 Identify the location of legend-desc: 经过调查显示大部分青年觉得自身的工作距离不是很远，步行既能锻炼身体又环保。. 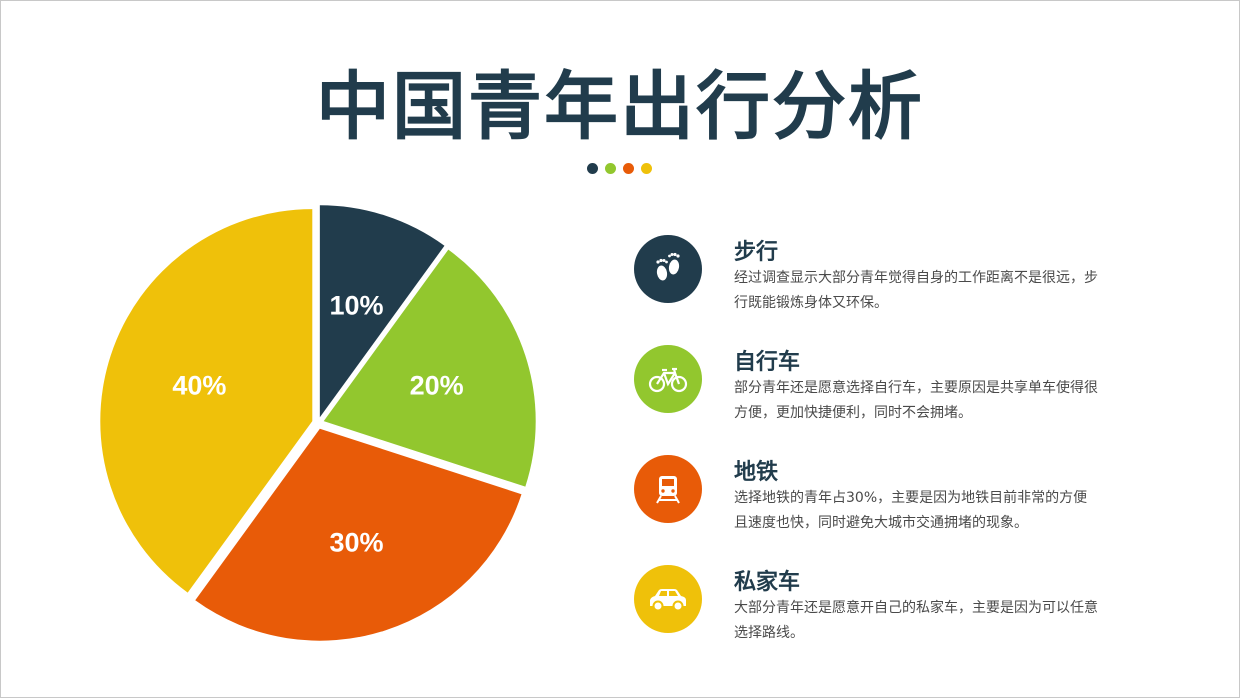
(916, 290).